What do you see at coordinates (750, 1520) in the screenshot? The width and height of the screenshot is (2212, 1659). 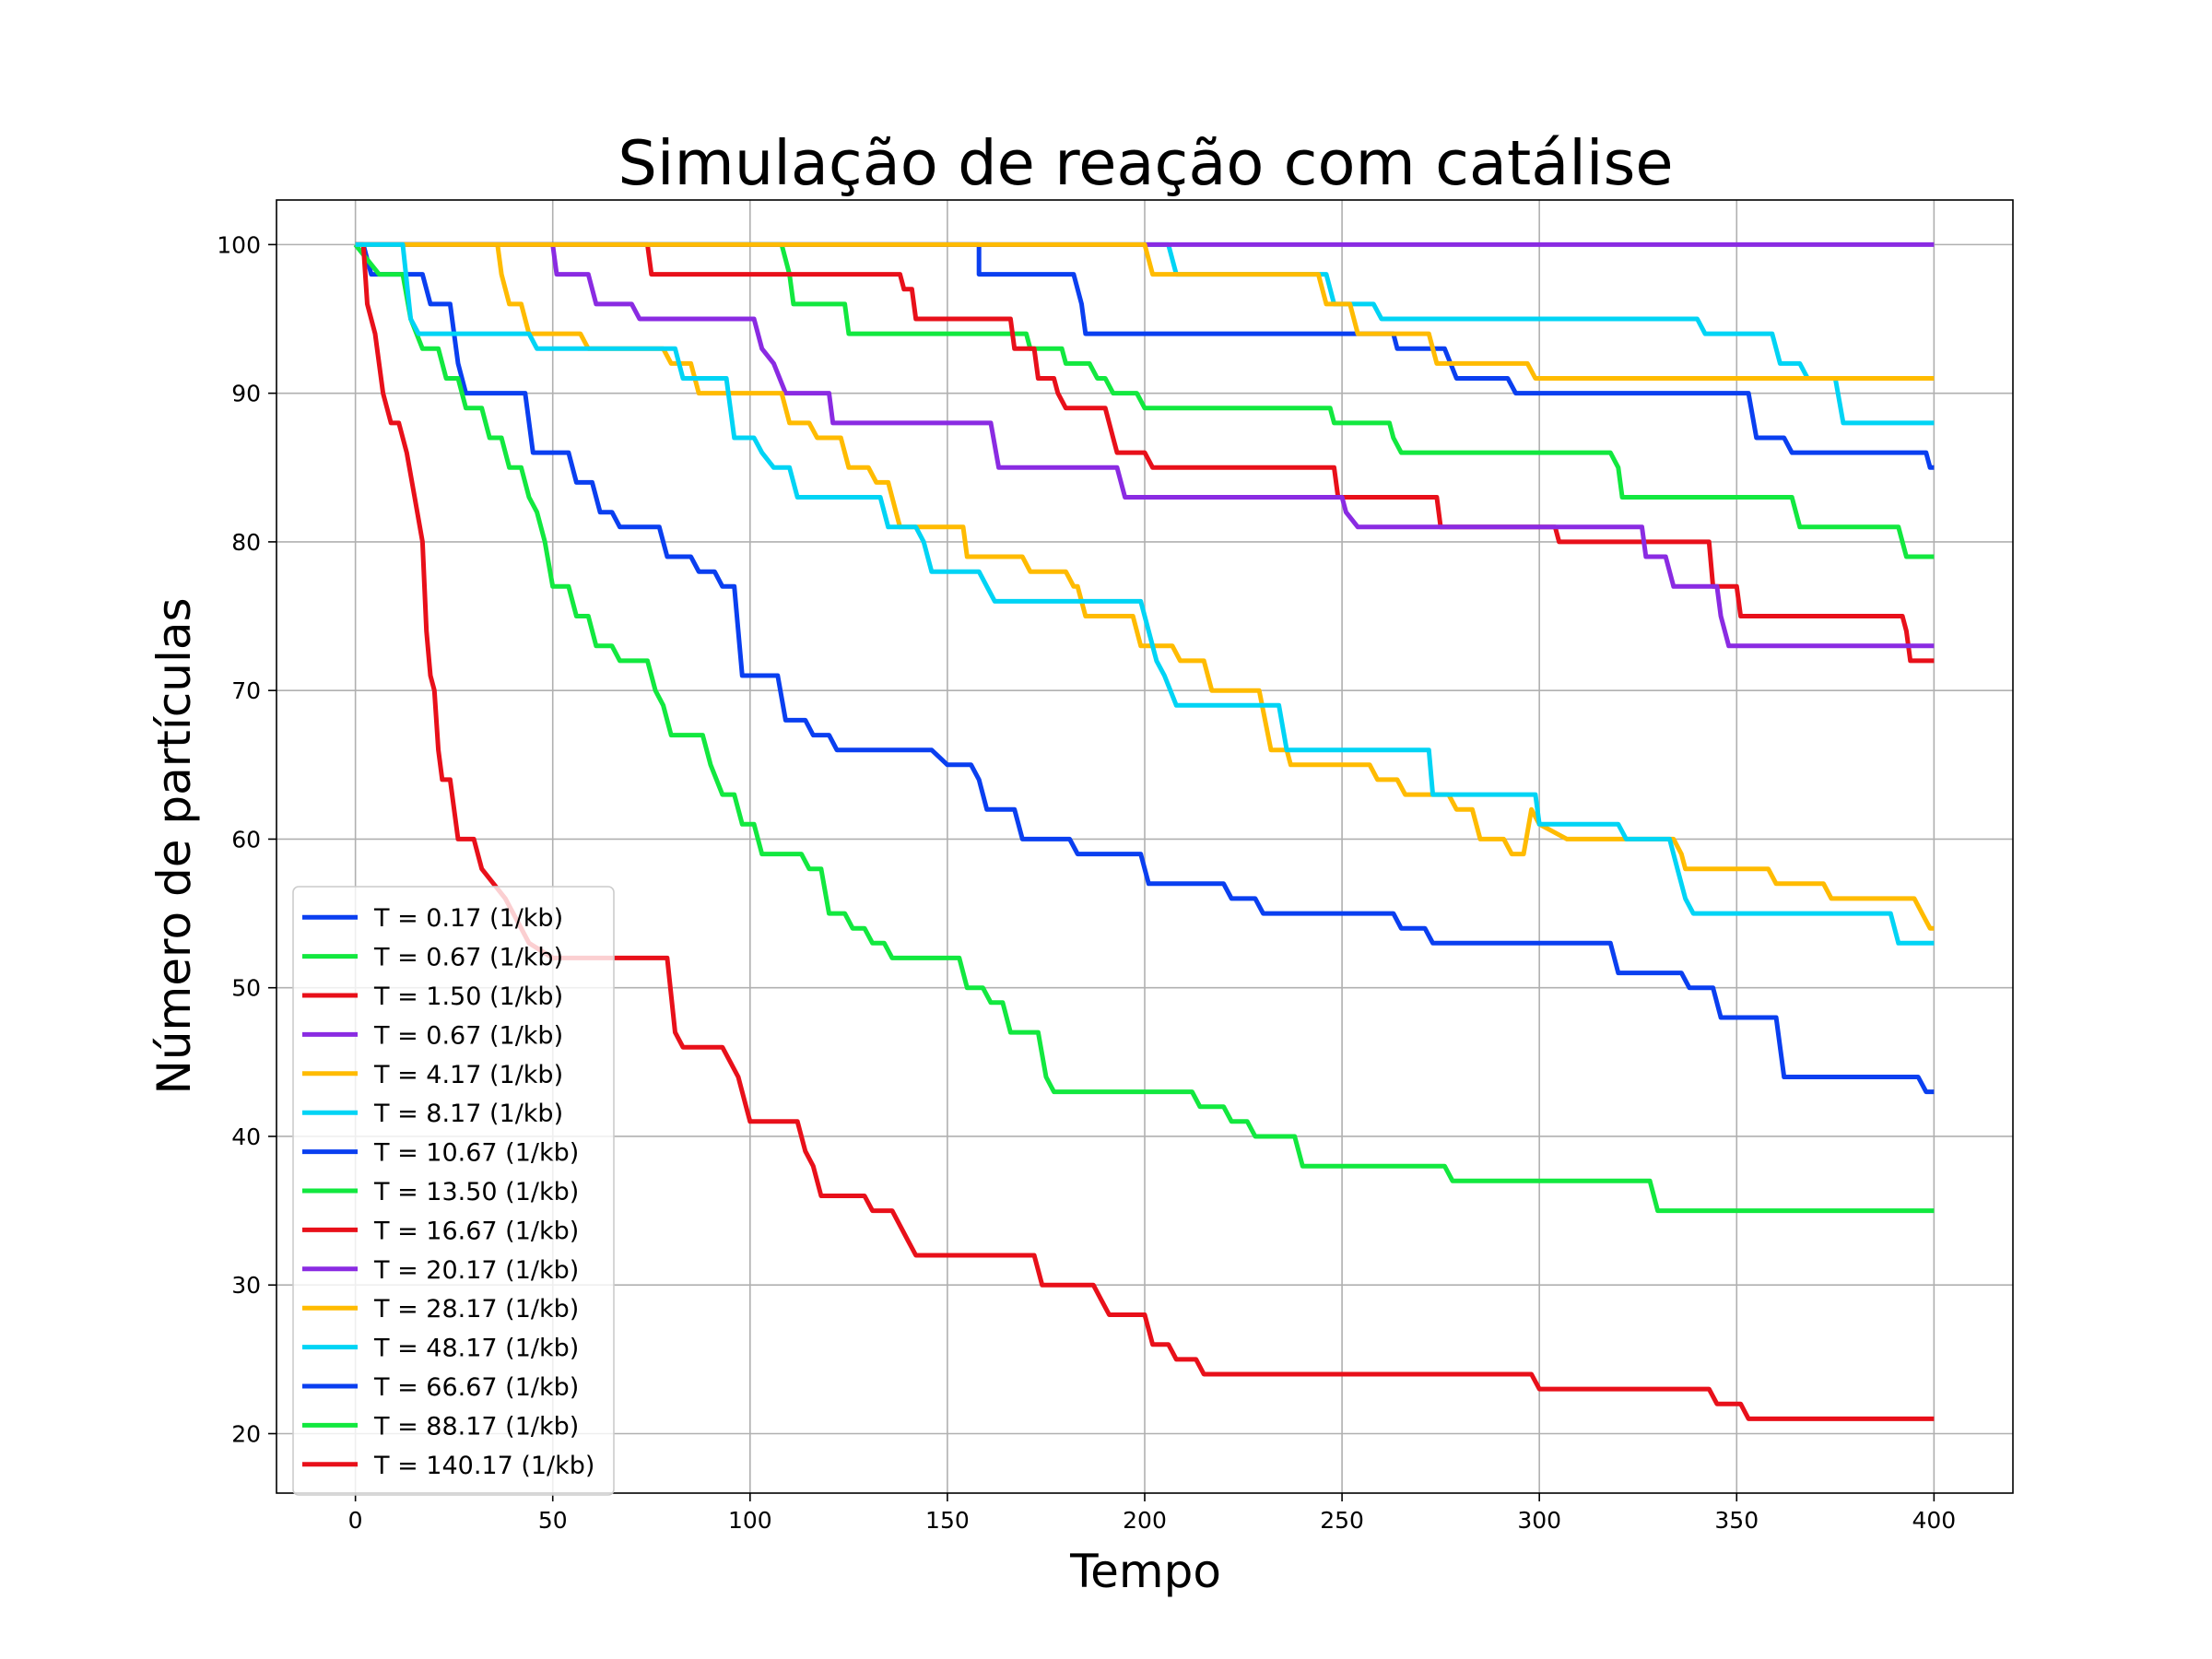 I see `x-tick-label: 100` at bounding box center [750, 1520].